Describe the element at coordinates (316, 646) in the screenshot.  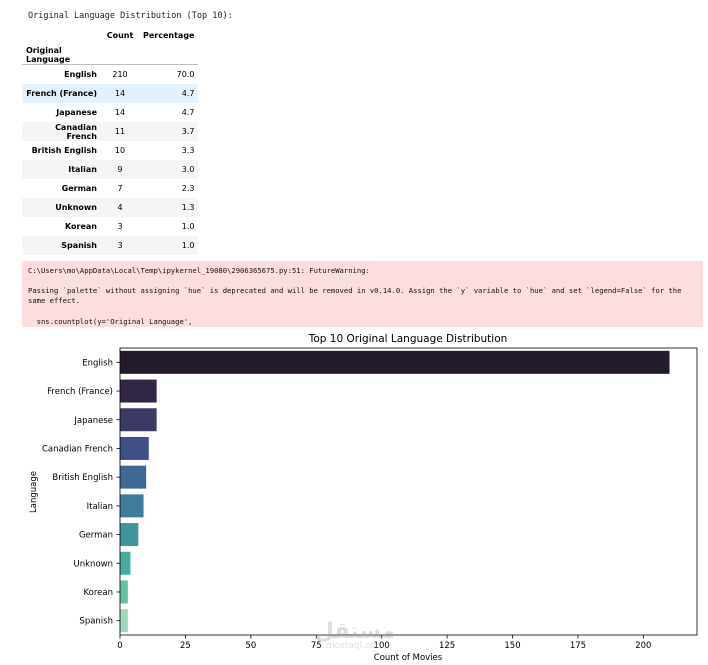
I see `x-tick-label: 75` at that location.